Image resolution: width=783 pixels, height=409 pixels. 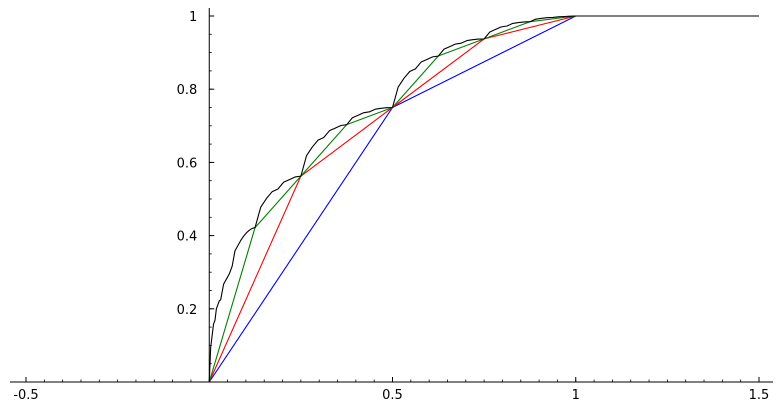 What do you see at coordinates (187, 237) in the screenshot?
I see `y-tick-label: 0.4` at bounding box center [187, 237].